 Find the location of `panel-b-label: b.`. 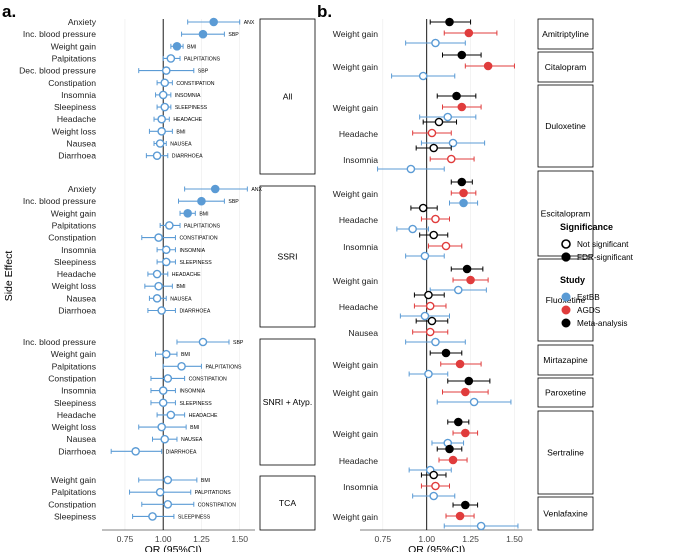

panel-b-label: b. is located at coordinates (324, 11).